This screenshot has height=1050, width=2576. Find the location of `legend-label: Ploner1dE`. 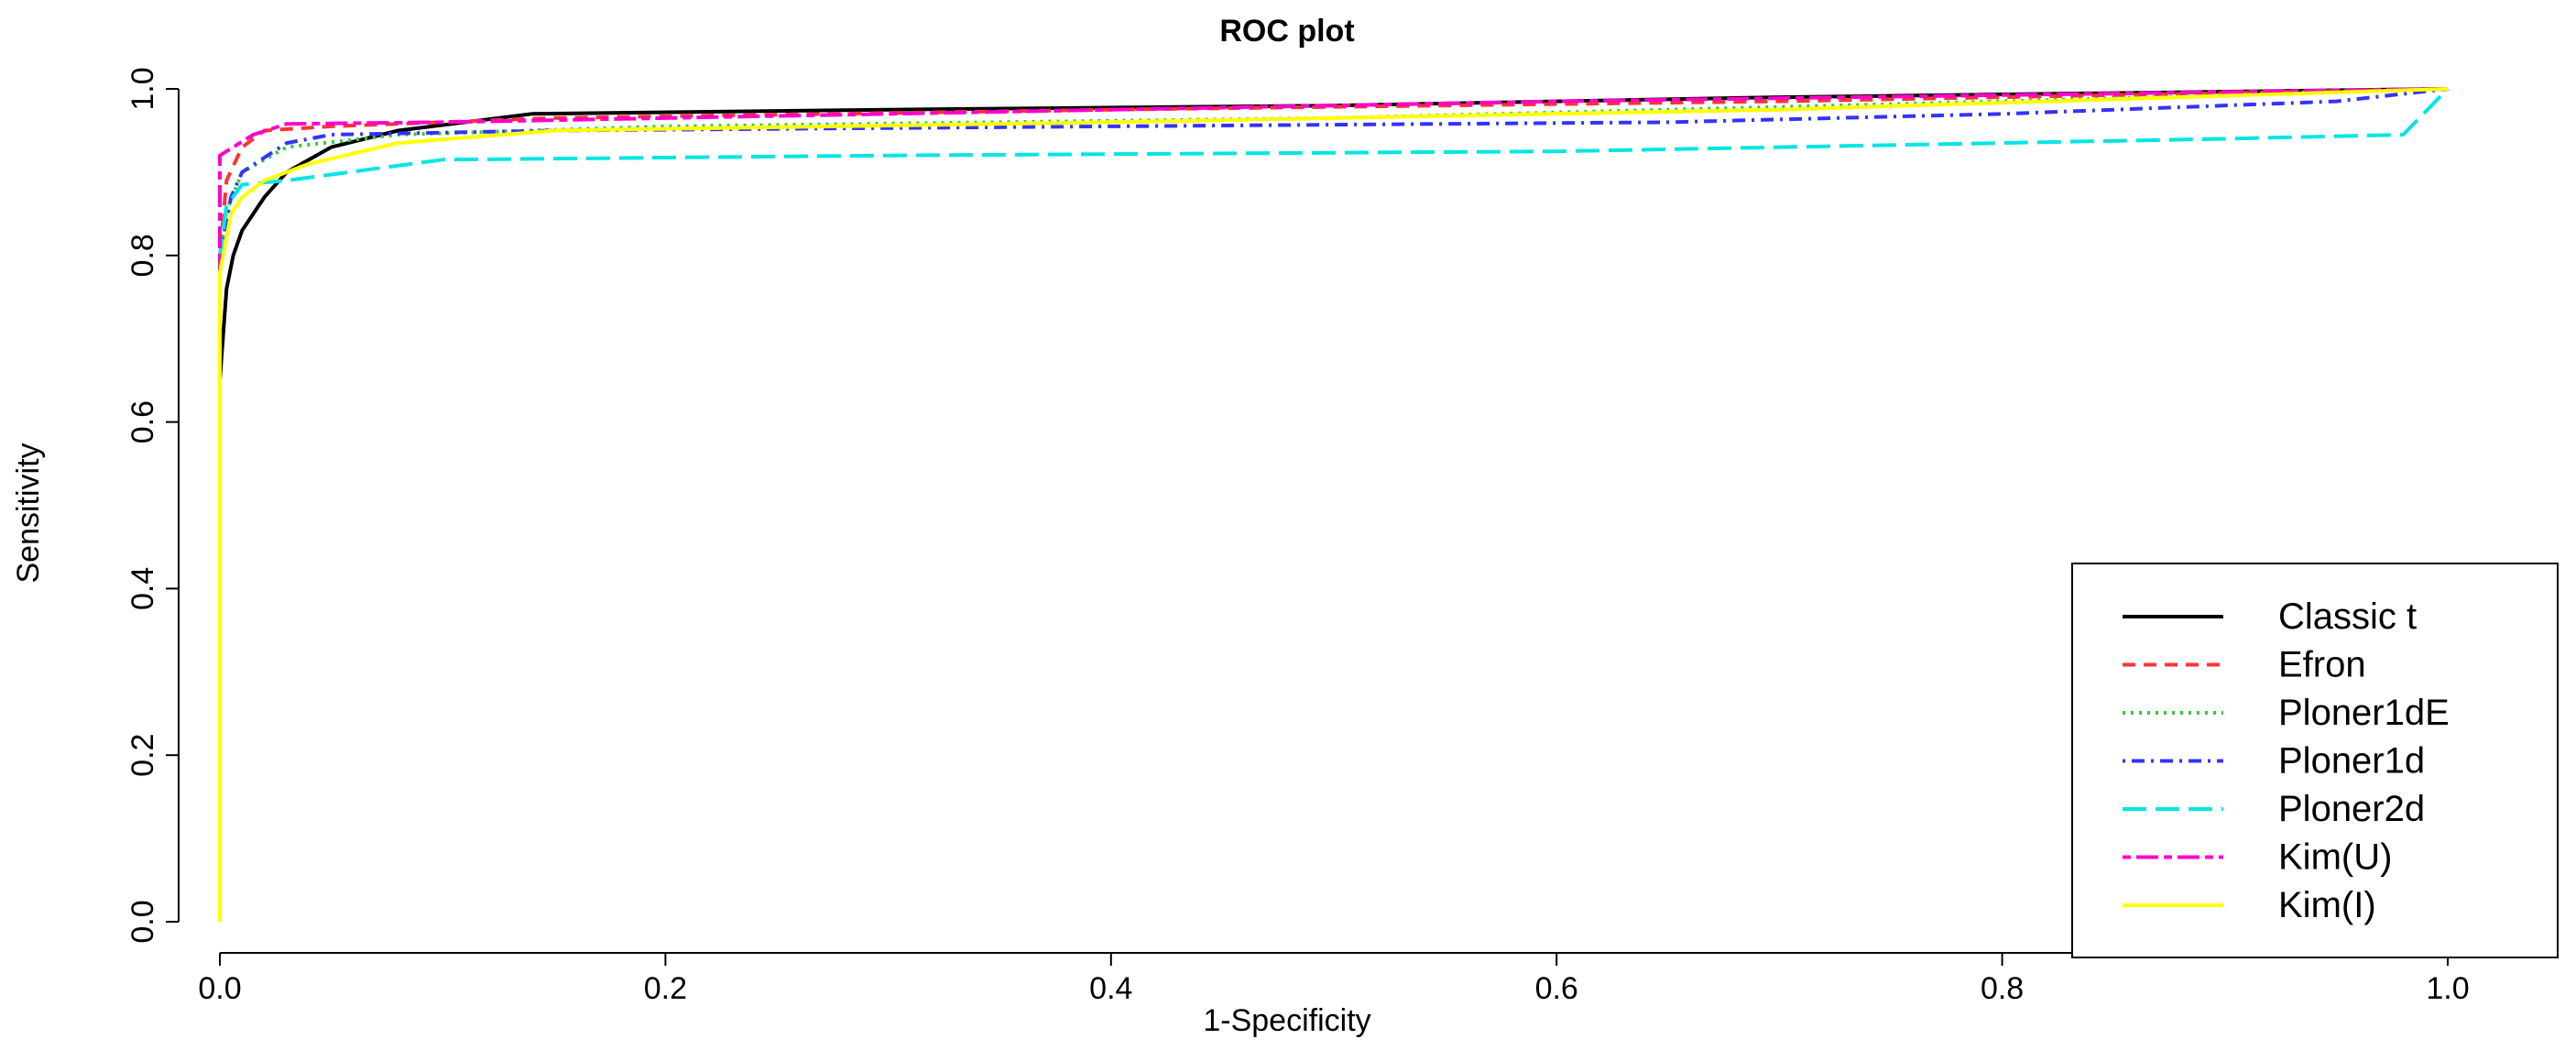

legend-label: Ploner1dE is located at coordinates (2364, 713).